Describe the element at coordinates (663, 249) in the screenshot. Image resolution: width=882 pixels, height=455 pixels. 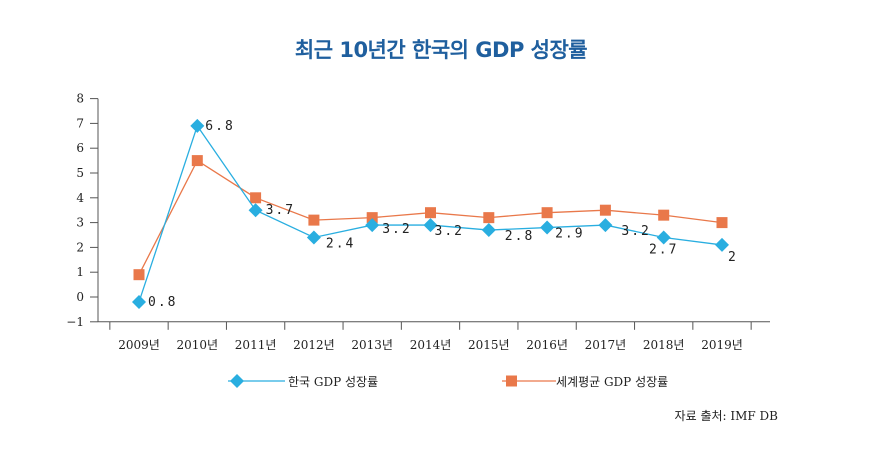
I see `data-label: 2.7` at that location.